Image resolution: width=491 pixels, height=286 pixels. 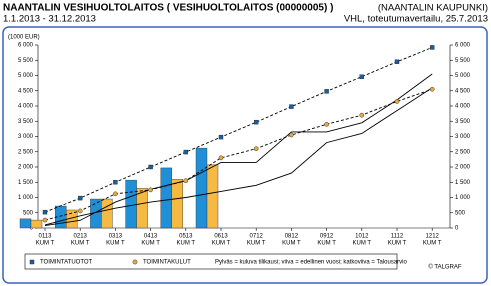 What do you see at coordinates (151, 237) in the screenshot?
I see `x-tick-label: 0413` at bounding box center [151, 237].